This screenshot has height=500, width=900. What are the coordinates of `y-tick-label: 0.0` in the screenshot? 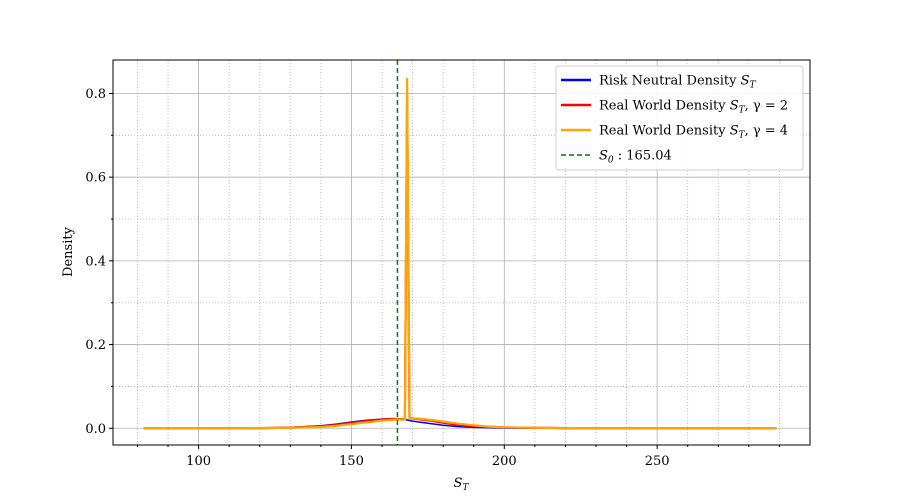 It's located at (95, 429).